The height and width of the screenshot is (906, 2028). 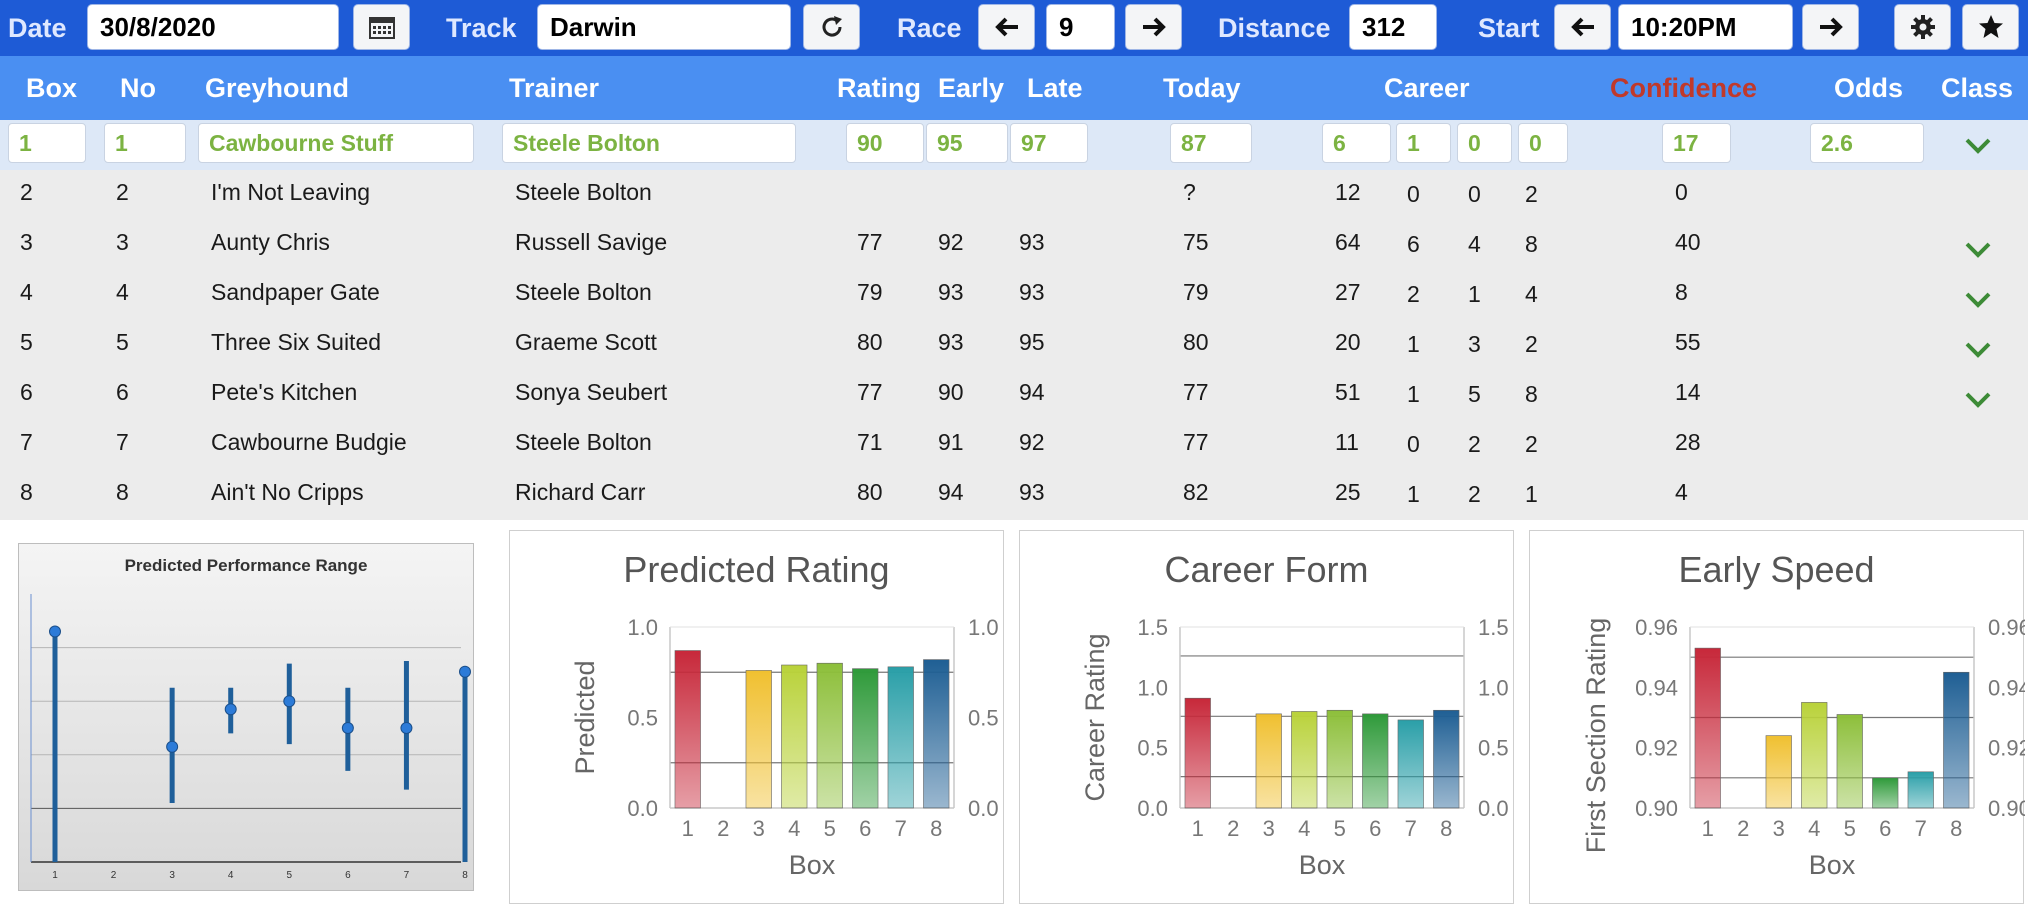 What do you see at coordinates (1393, 27) in the screenshot?
I see `distance-input: 312` at bounding box center [1393, 27].